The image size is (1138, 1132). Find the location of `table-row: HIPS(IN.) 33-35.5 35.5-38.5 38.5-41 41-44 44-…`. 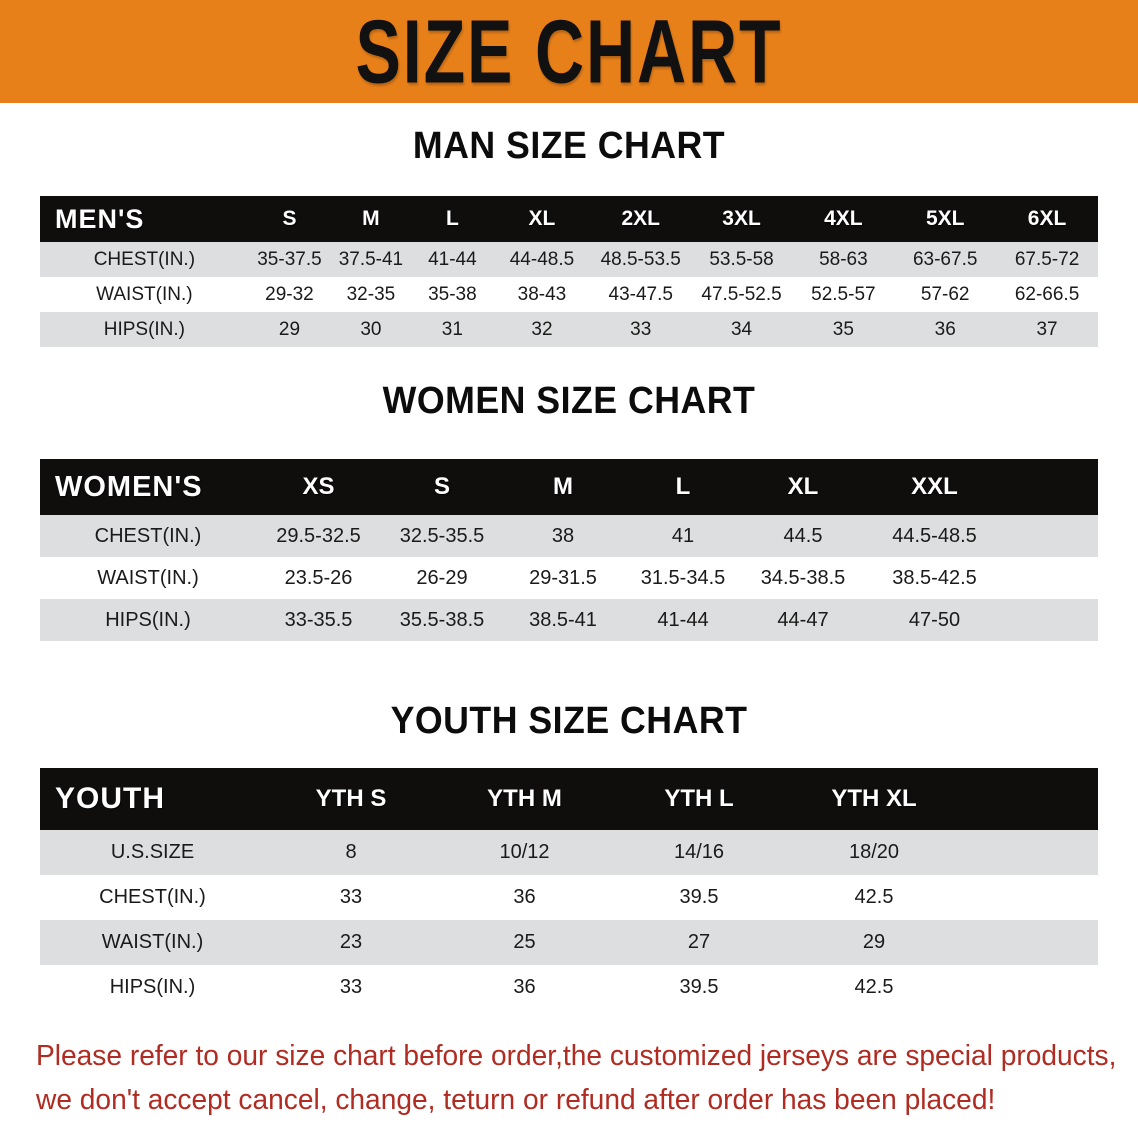

table-row: HIPS(IN.) 33-35.5 35.5-38.5 38.5-41 41-44 44-… is located at coordinates (569, 620).